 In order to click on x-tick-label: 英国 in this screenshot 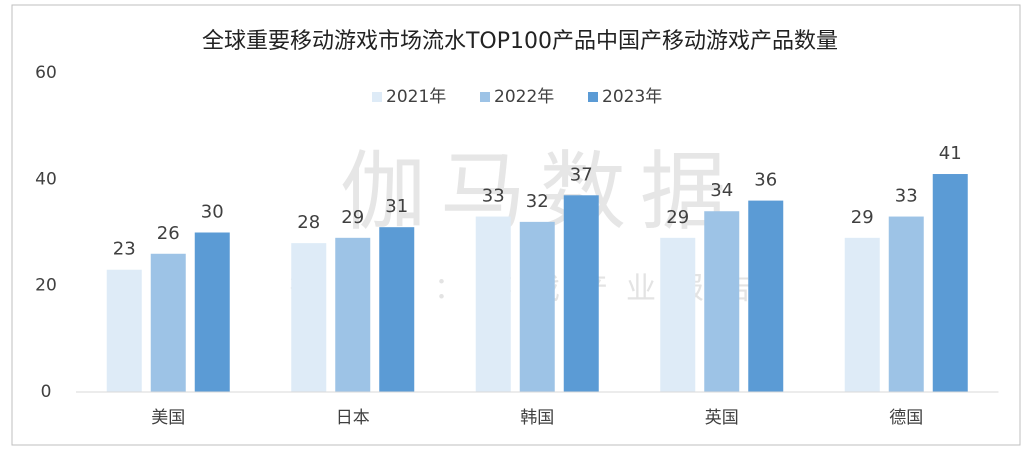, I will do `click(722, 418)`.